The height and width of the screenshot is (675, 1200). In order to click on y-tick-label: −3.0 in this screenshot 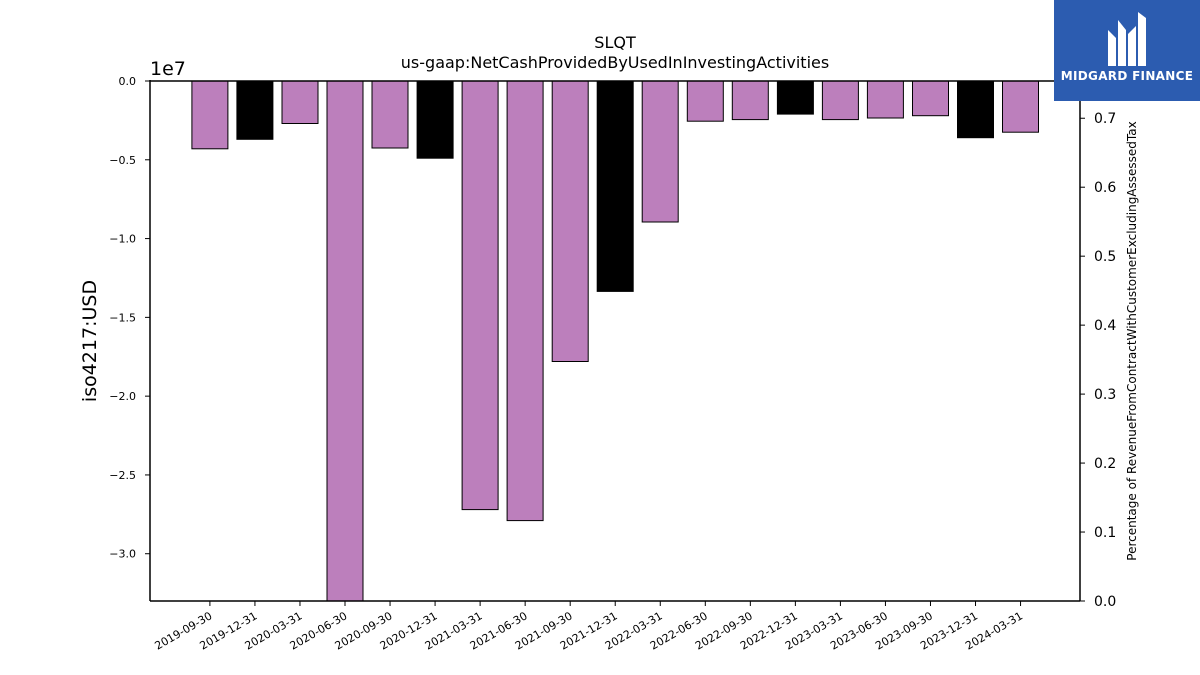, I will do `click(122, 554)`.